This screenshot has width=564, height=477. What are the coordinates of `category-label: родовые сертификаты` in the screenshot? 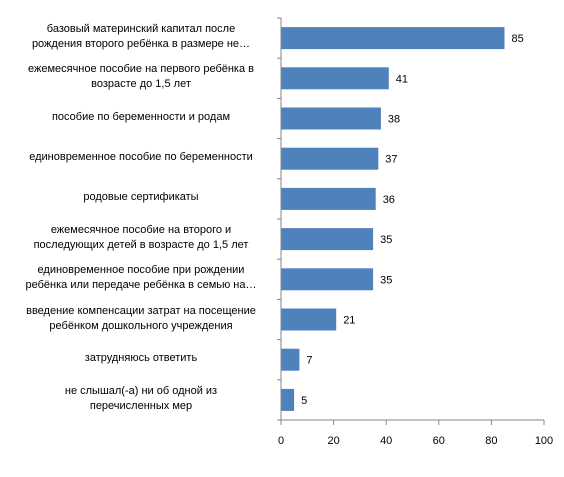 It's located at (141, 197).